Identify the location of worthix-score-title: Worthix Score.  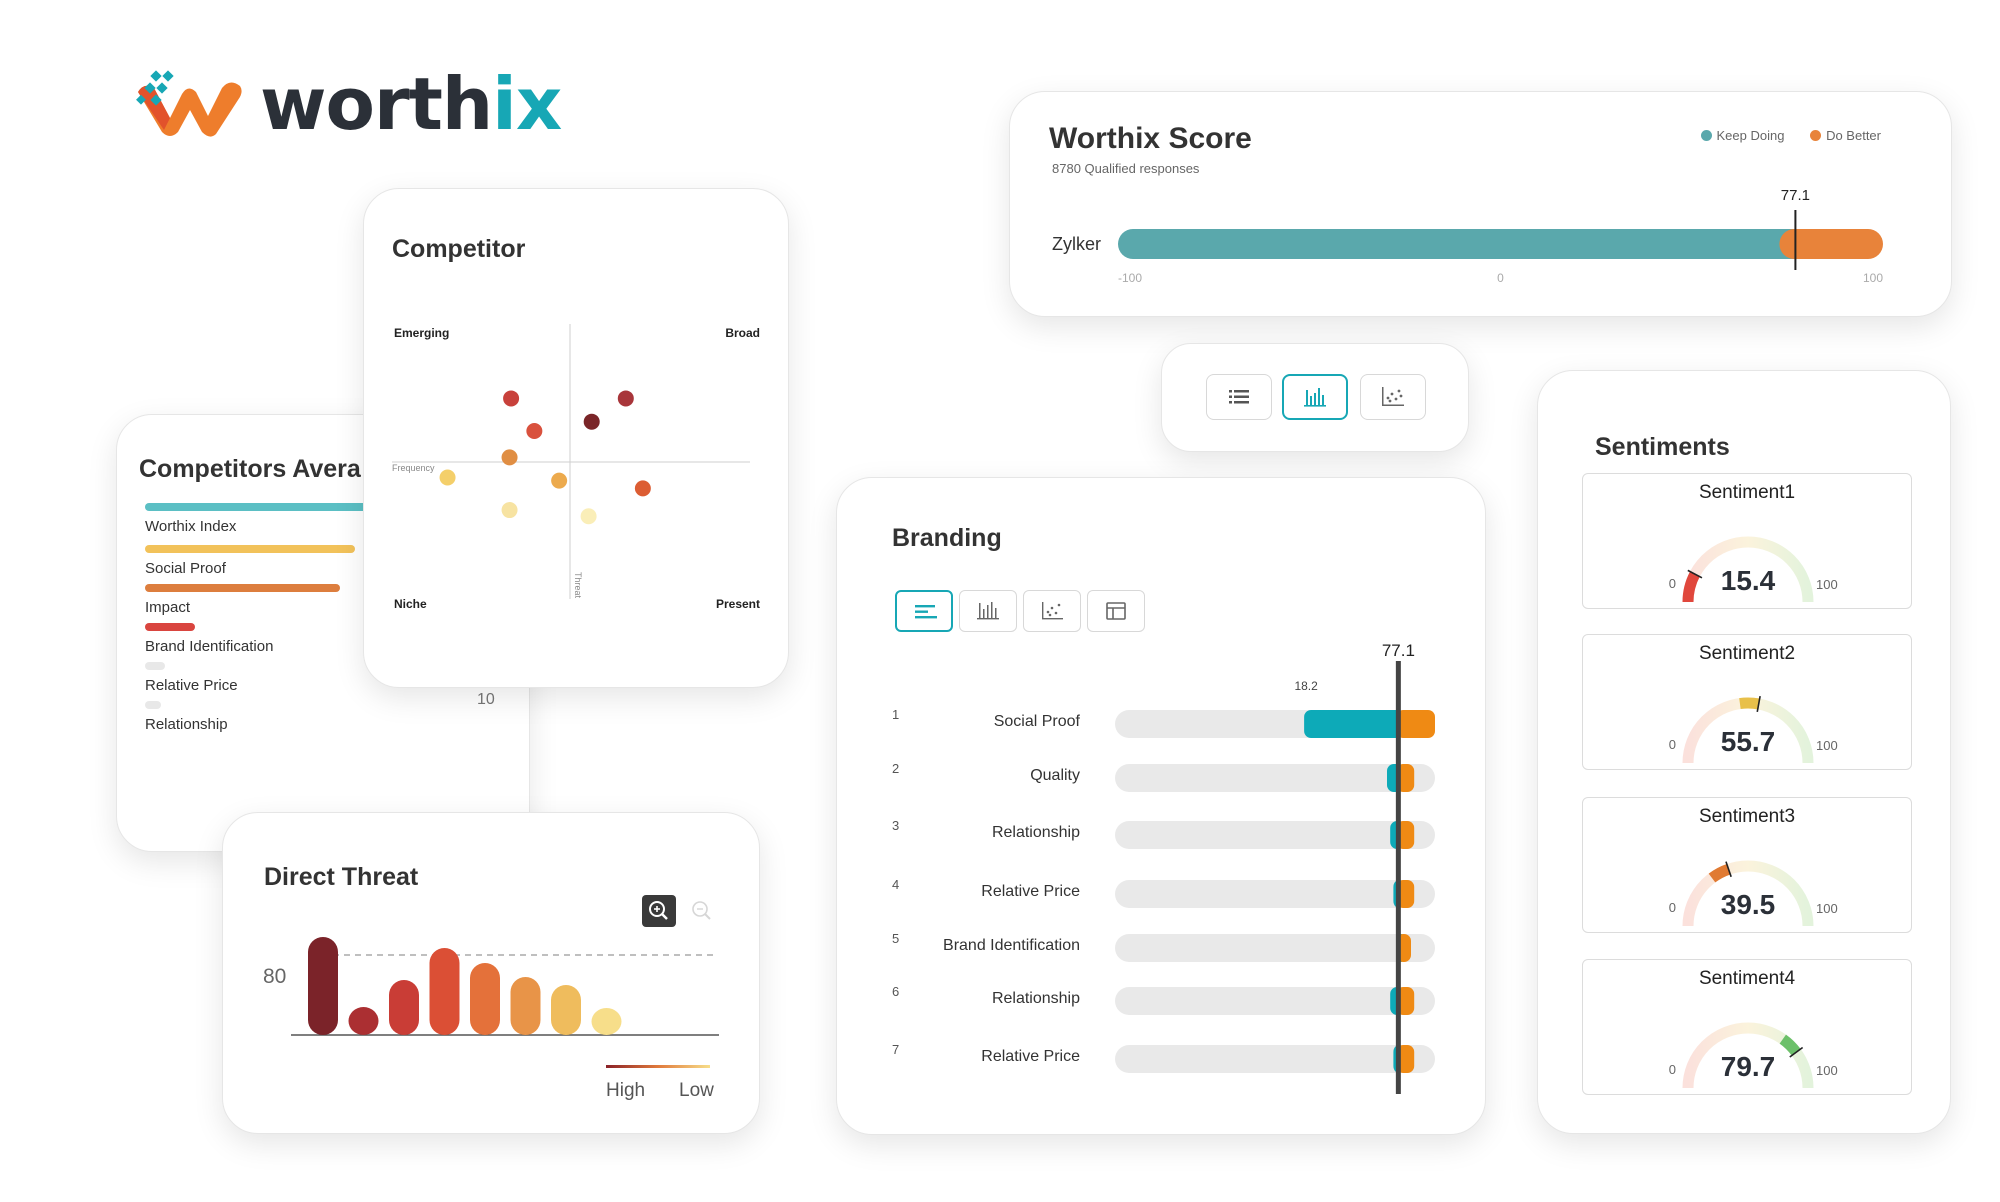
(1150, 138).